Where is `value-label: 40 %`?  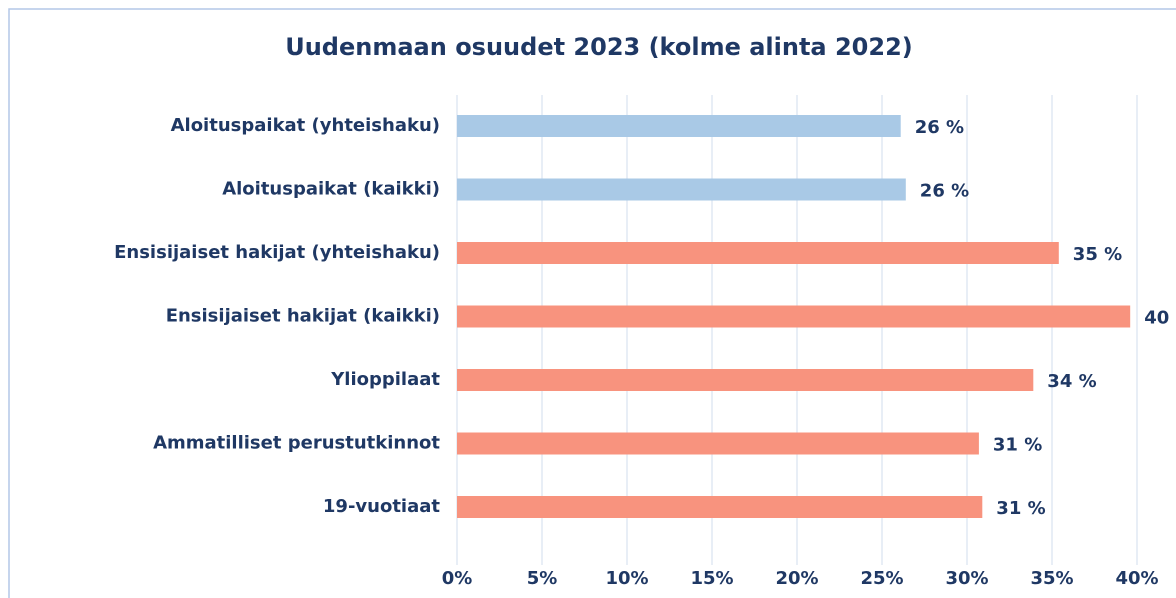 value-label: 40 % is located at coordinates (1160, 318).